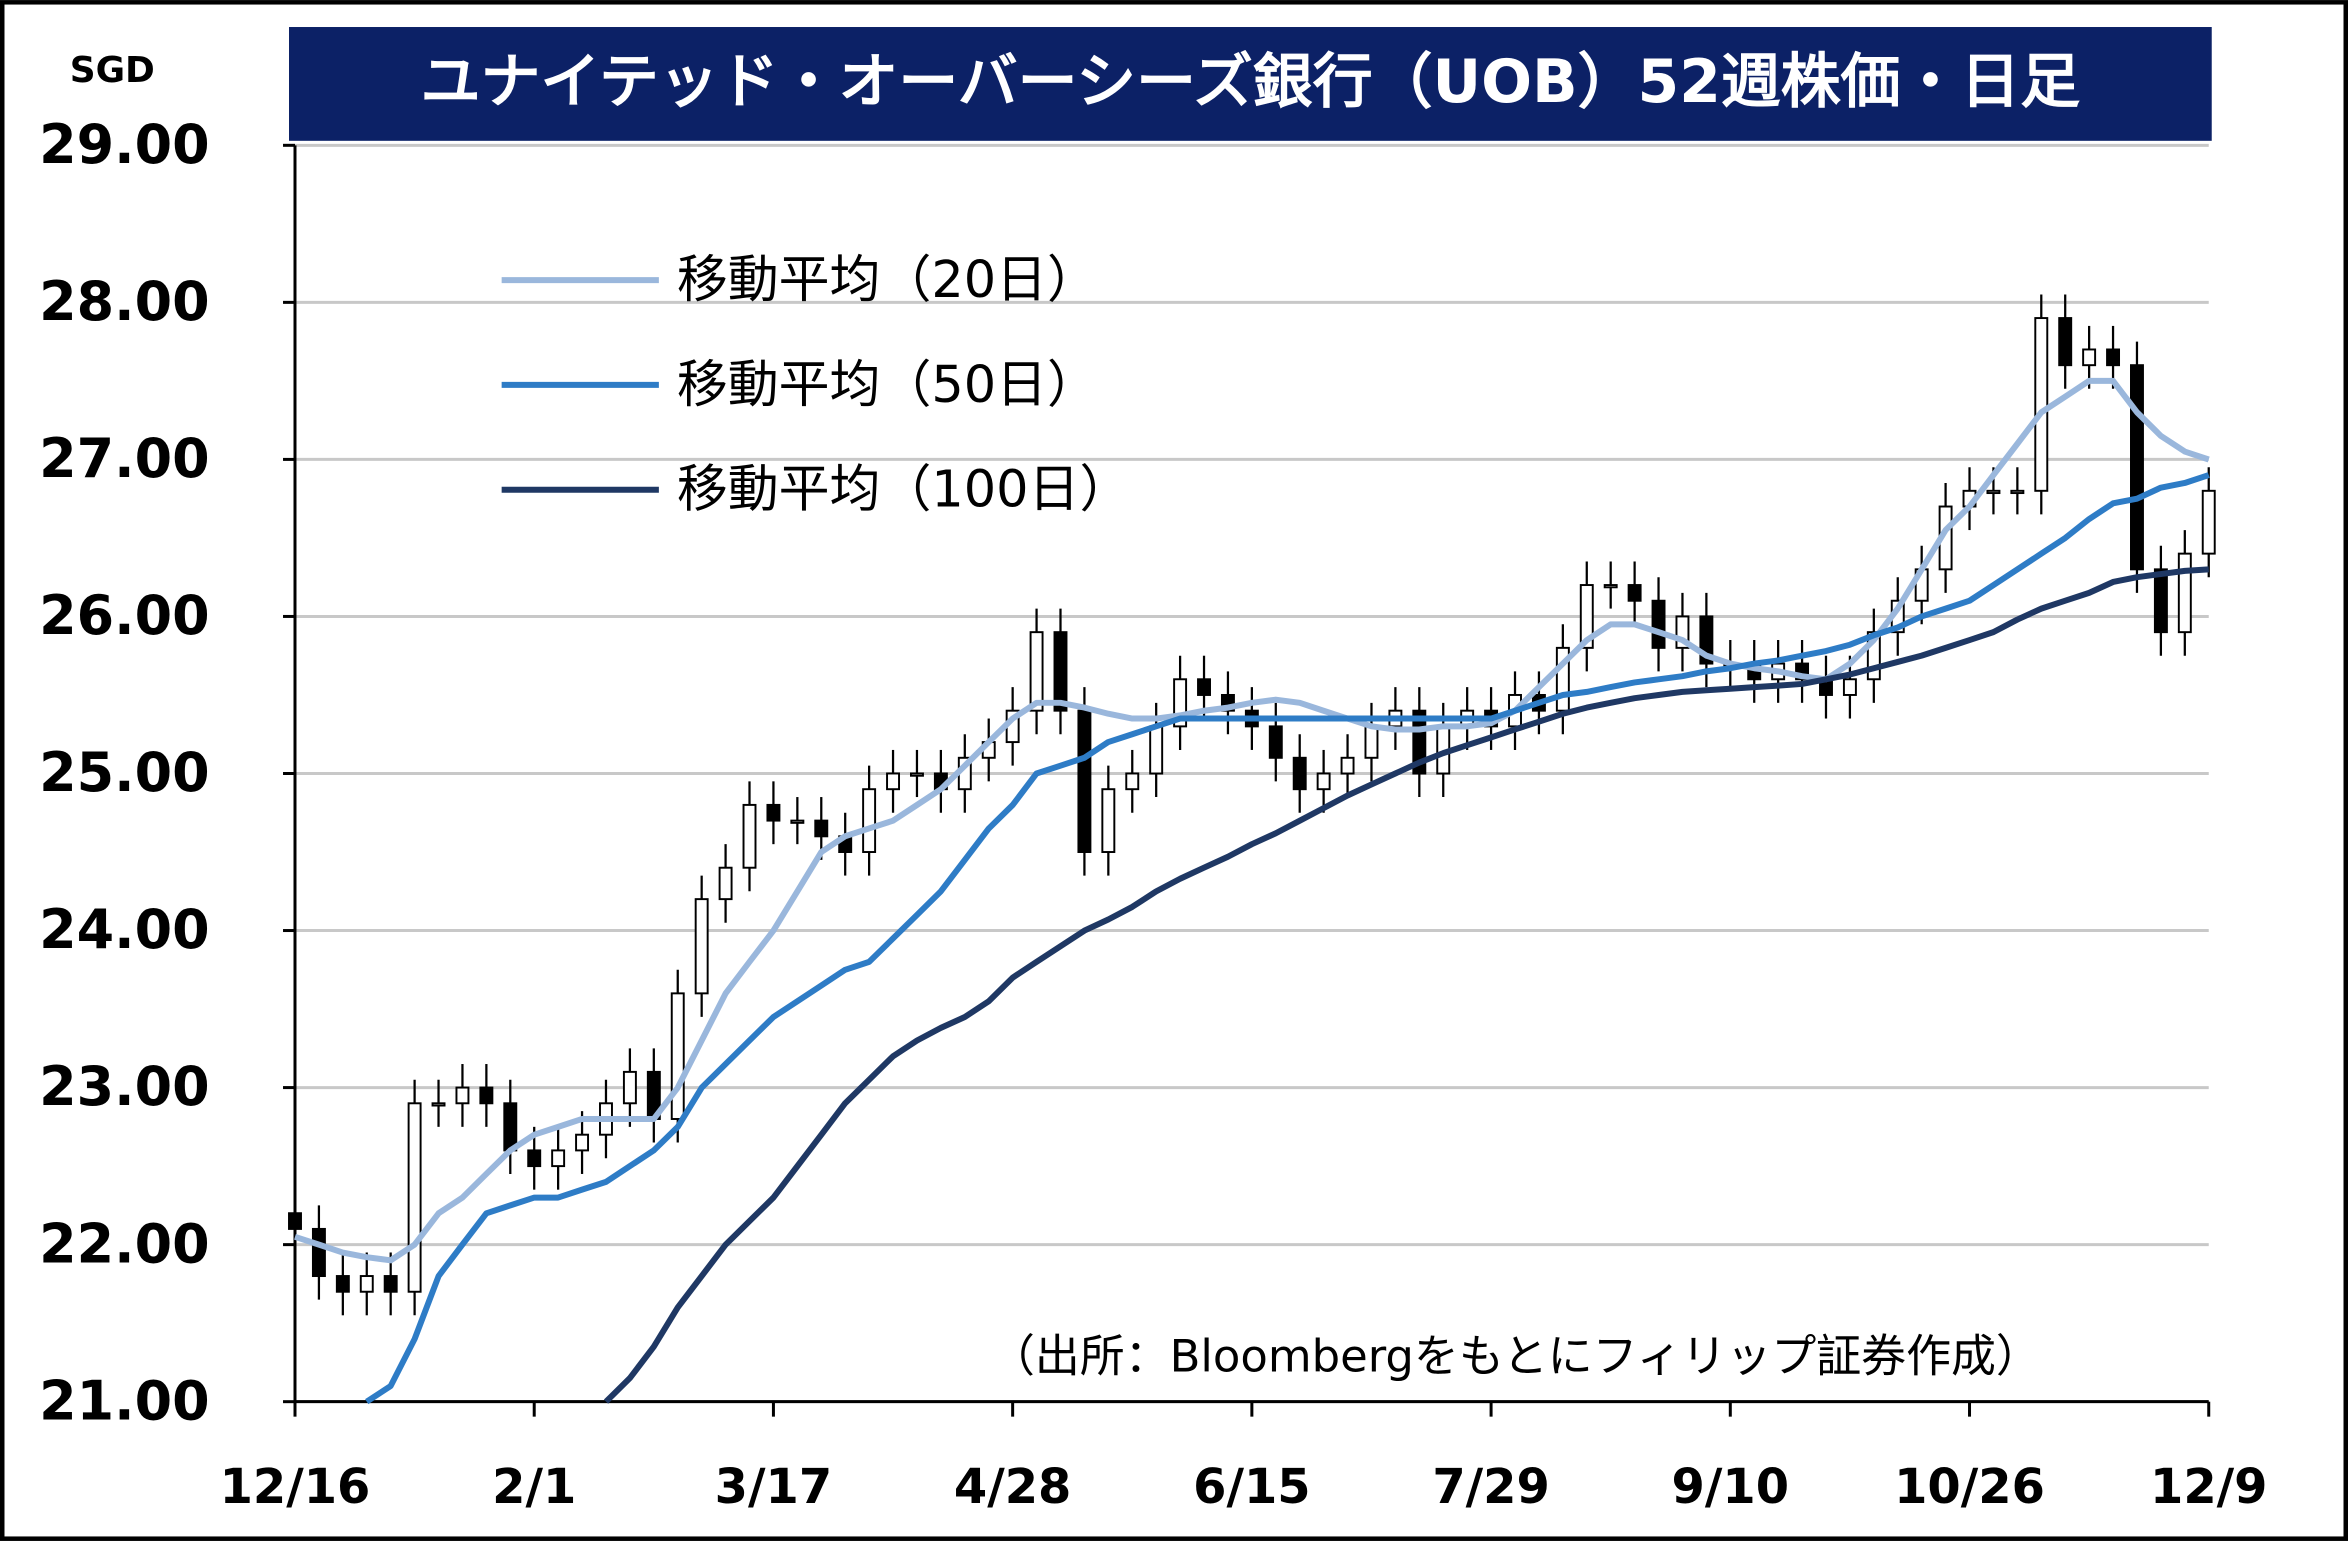 This screenshot has height=1541, width=2348. What do you see at coordinates (295, 1487) in the screenshot?
I see `x-tick-label: 12/16` at bounding box center [295, 1487].